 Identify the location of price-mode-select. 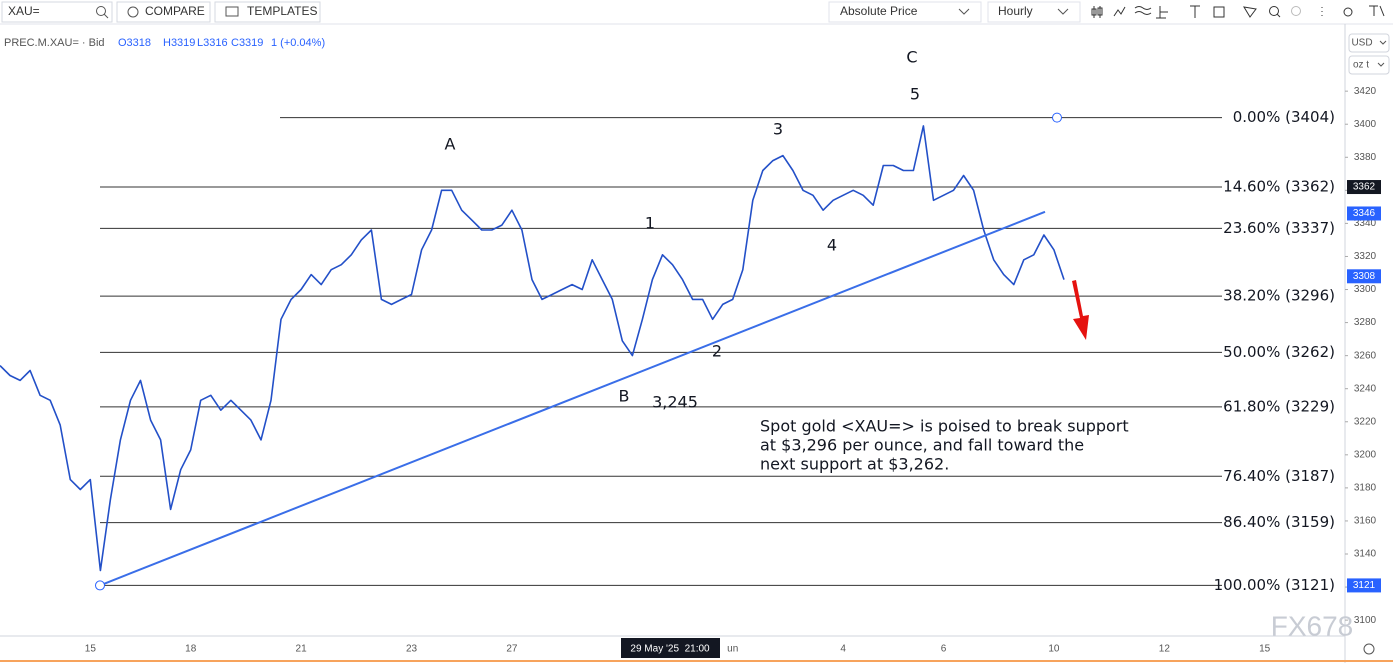
(905, 12).